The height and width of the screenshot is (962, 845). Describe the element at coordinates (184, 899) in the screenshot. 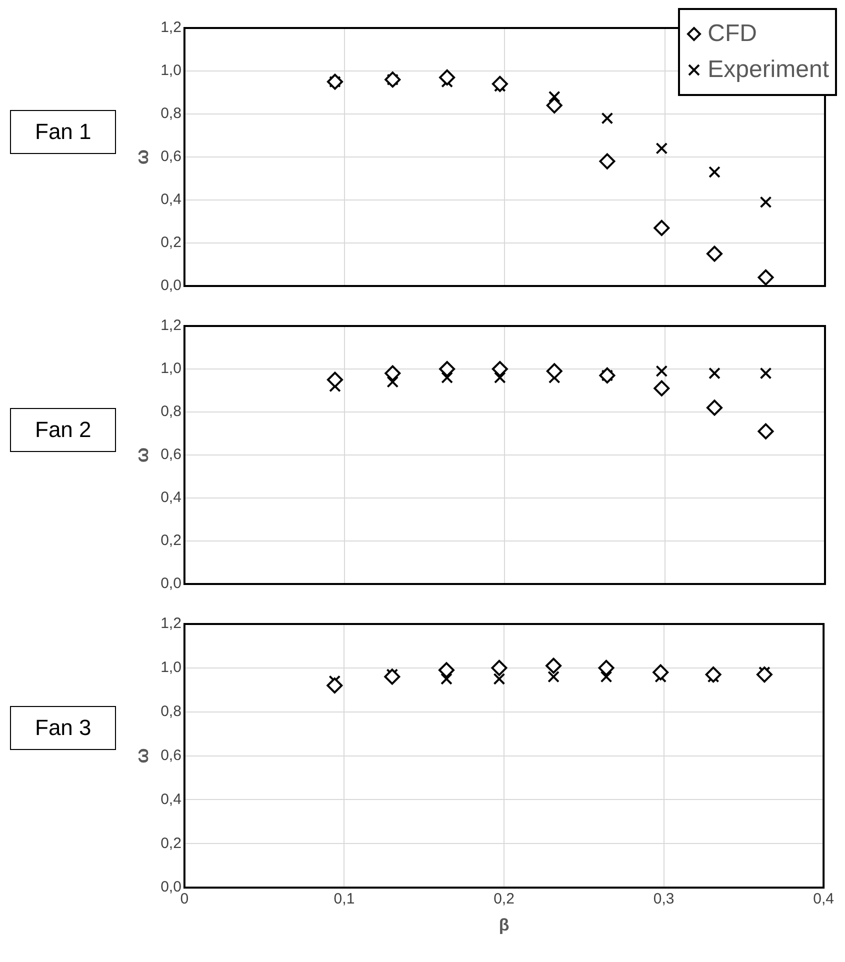

I see `x-tick-label: 0` at that location.